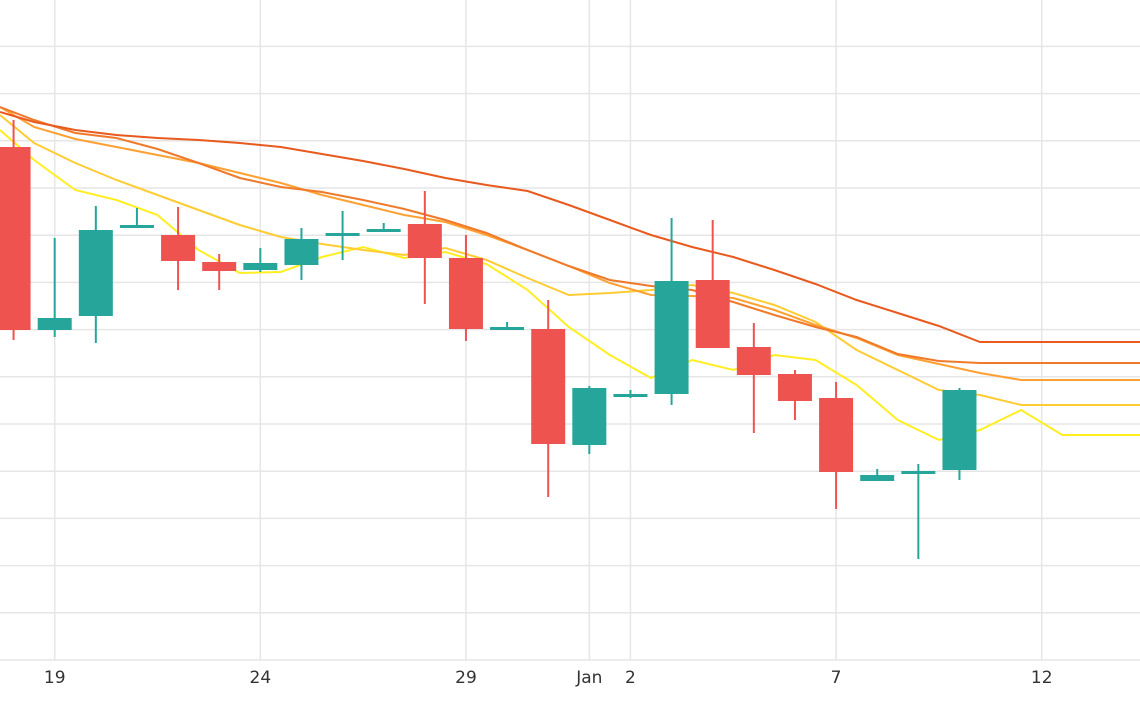  Describe the element at coordinates (588, 678) in the screenshot. I see `x-tick-label: Jan` at that location.